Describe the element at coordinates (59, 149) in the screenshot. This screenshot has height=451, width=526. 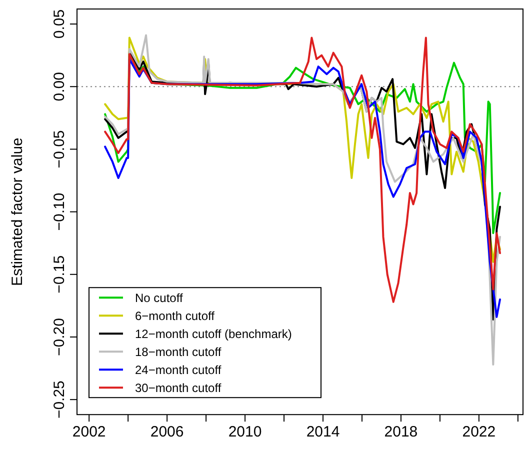
I see `y-tick-label: −0.05` at that location.